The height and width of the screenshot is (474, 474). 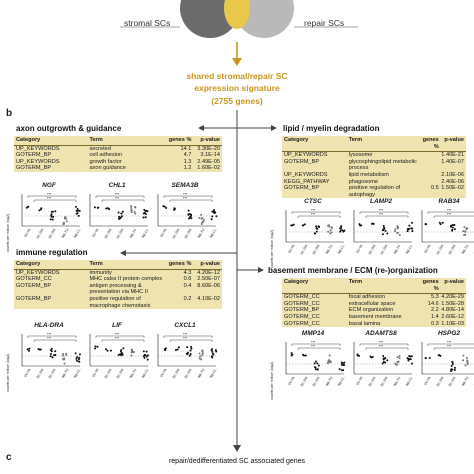 I want to click on gene-title: RAB34, so click(x=449, y=201).